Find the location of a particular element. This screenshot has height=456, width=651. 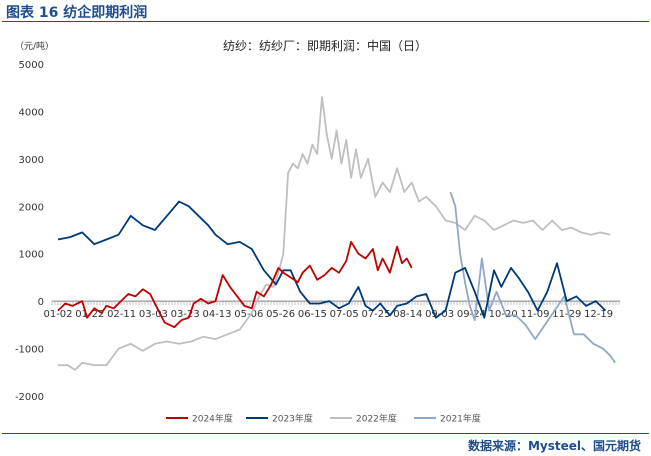

y-axis-unit-label: （元/吨） is located at coordinates (34, 46).